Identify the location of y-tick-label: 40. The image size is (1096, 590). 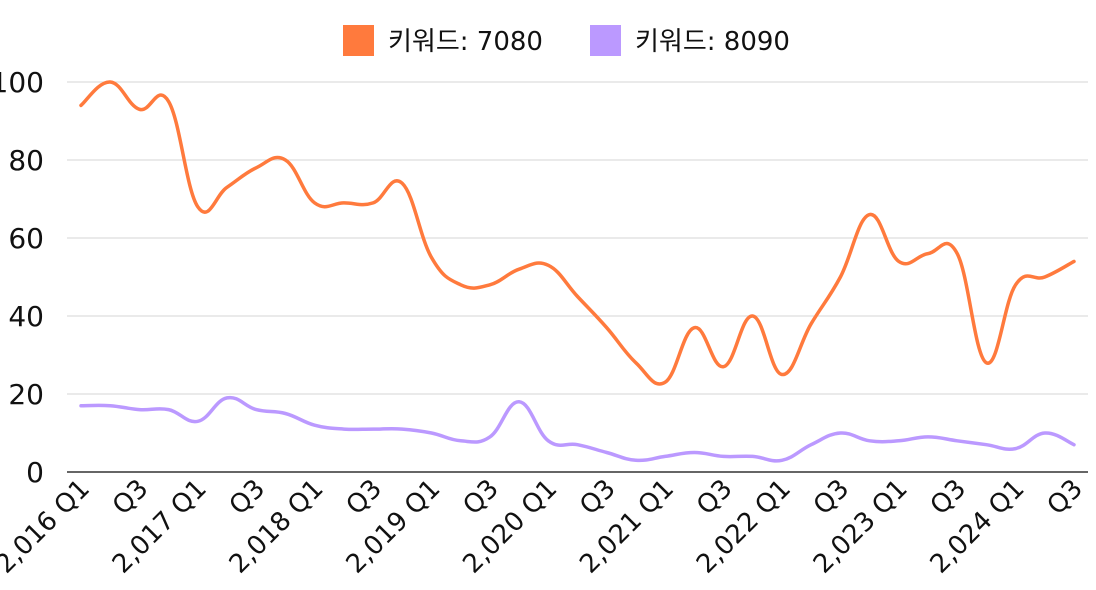
(26, 316).